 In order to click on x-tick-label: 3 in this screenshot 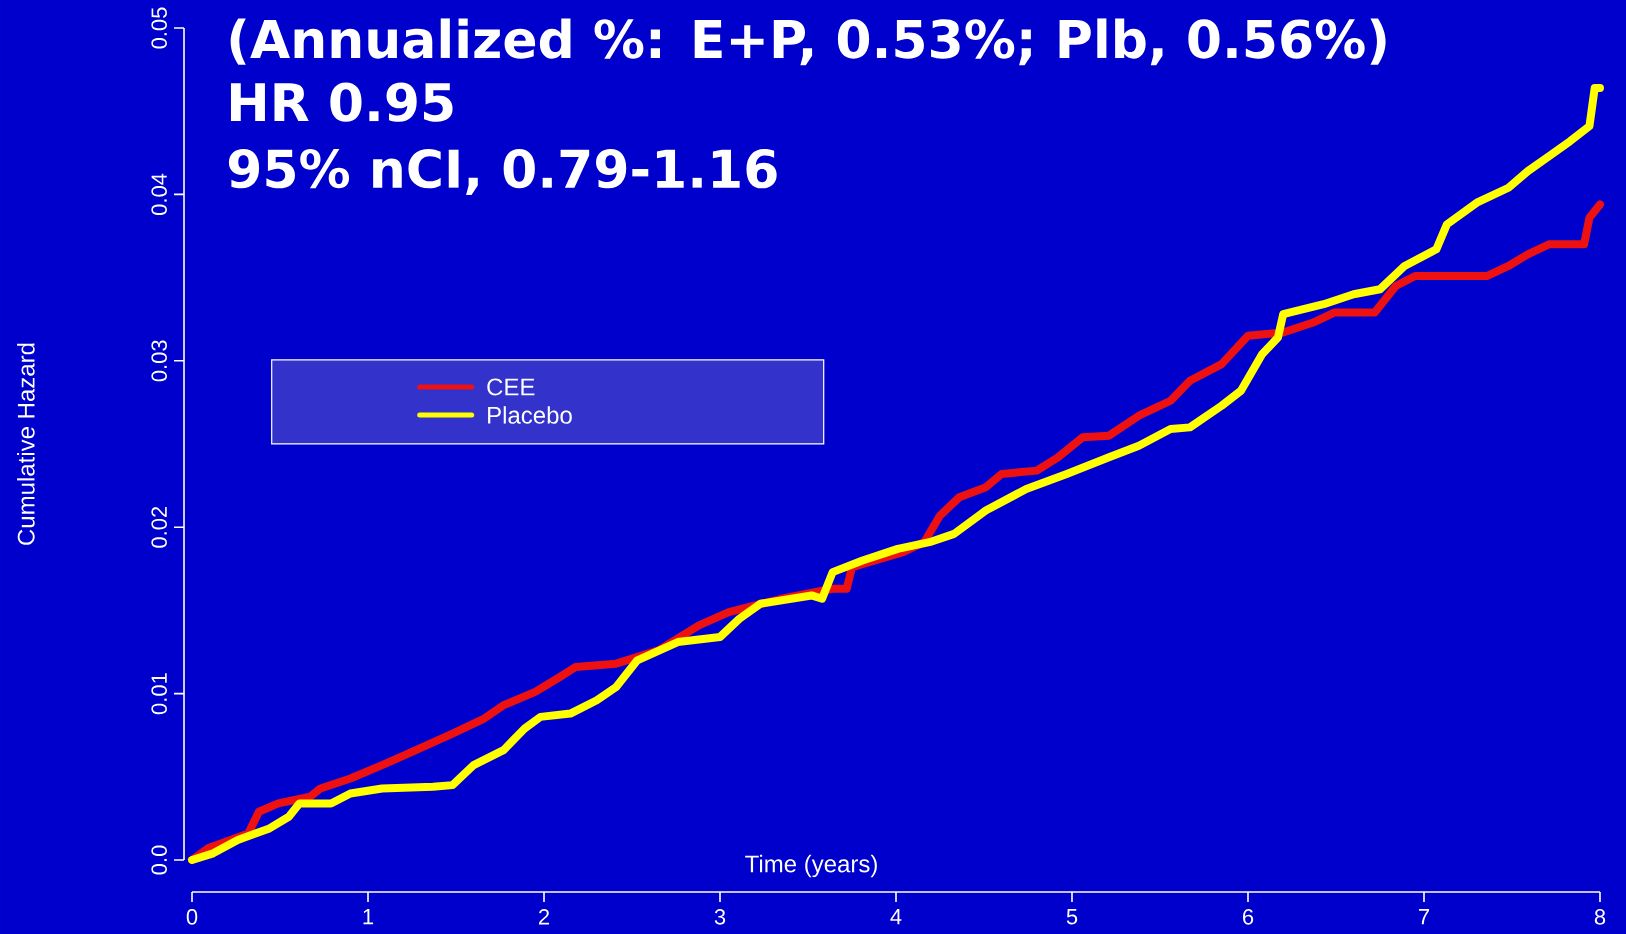, I will do `click(720, 917)`.